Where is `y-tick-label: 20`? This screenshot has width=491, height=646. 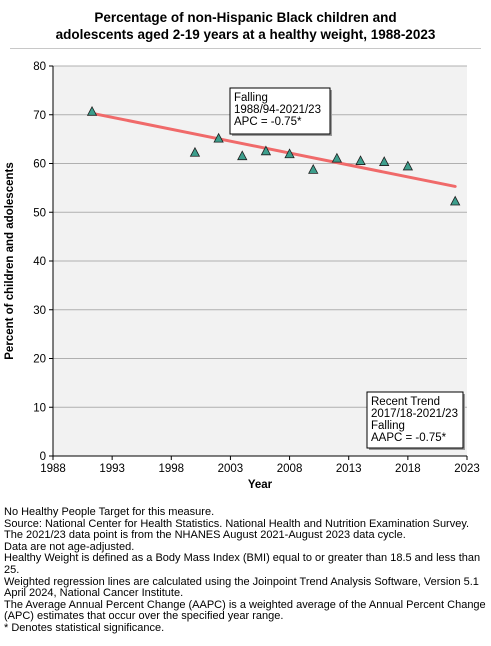
y-tick-label: 20 is located at coordinates (39, 360).